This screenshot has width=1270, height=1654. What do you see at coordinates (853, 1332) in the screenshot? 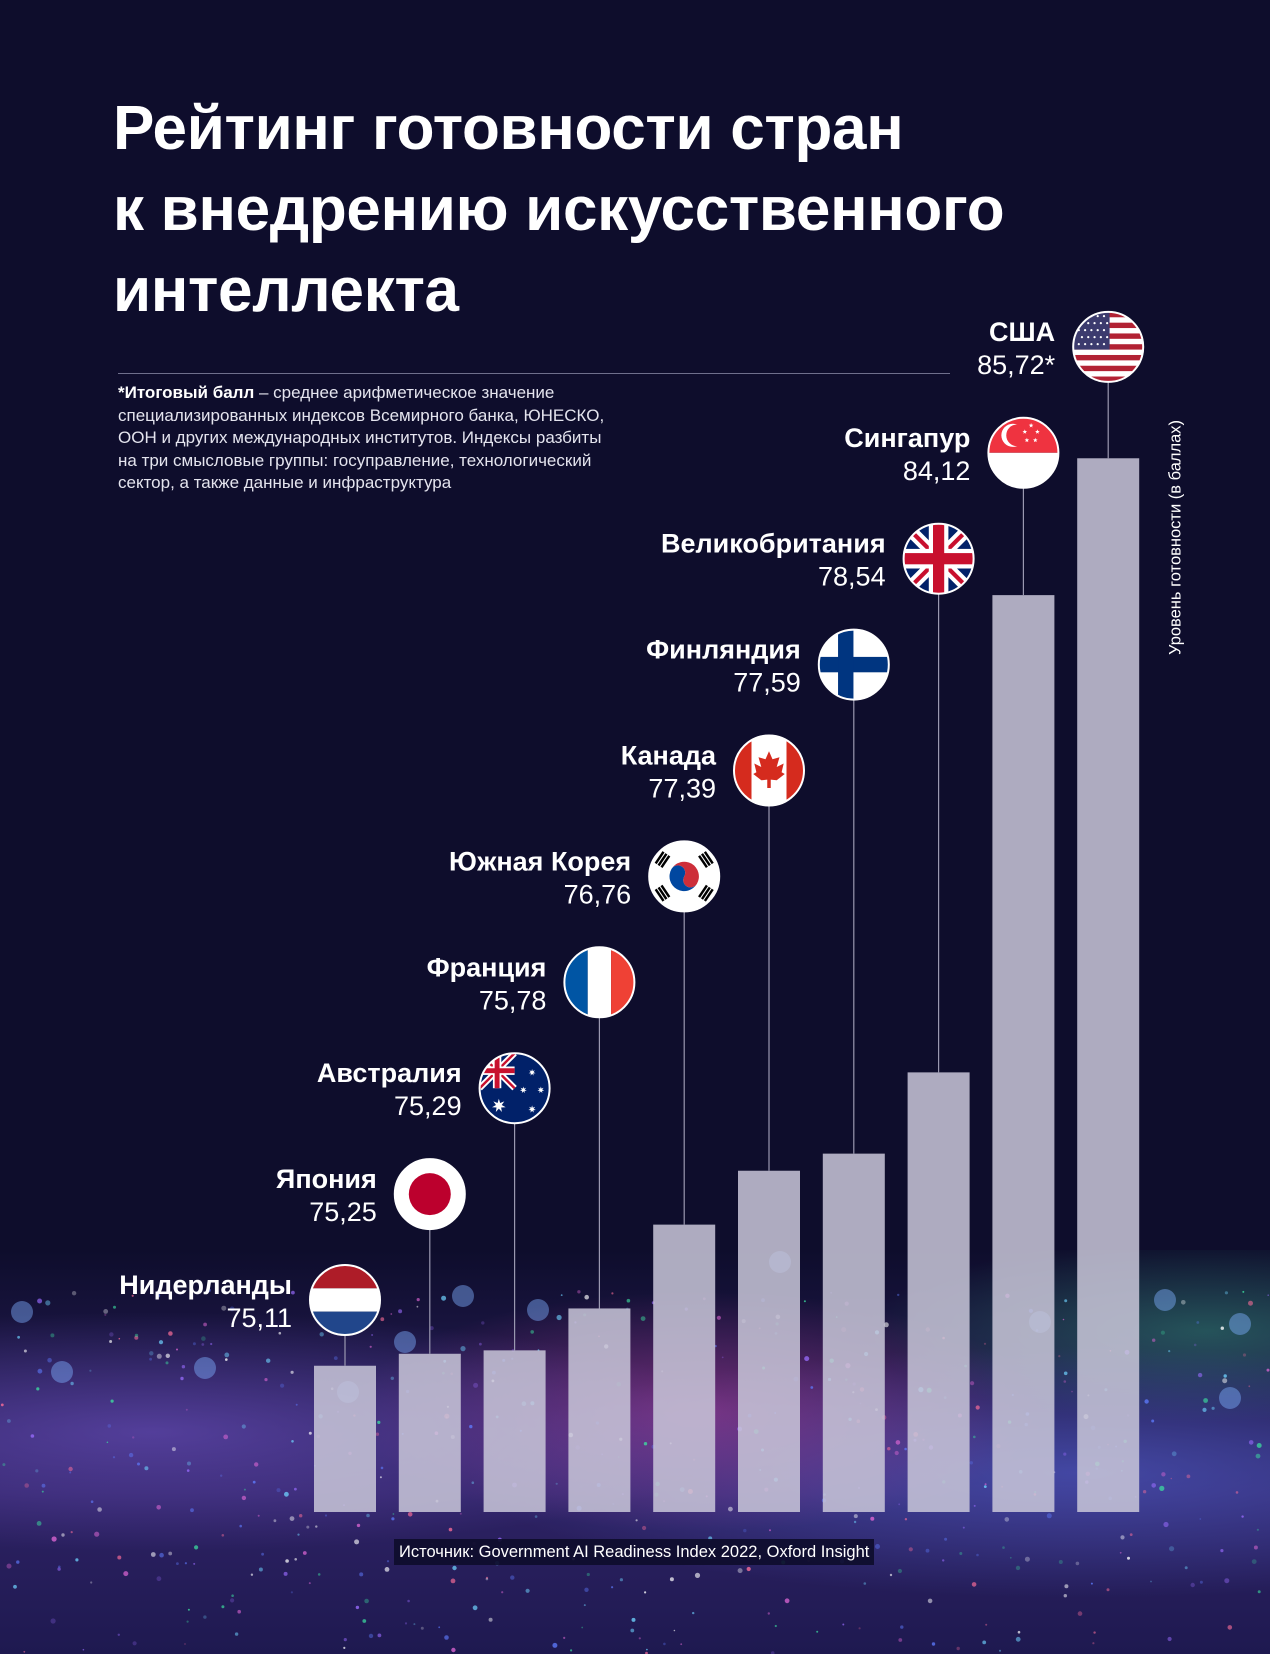
I see `bar-finland` at bounding box center [853, 1332].